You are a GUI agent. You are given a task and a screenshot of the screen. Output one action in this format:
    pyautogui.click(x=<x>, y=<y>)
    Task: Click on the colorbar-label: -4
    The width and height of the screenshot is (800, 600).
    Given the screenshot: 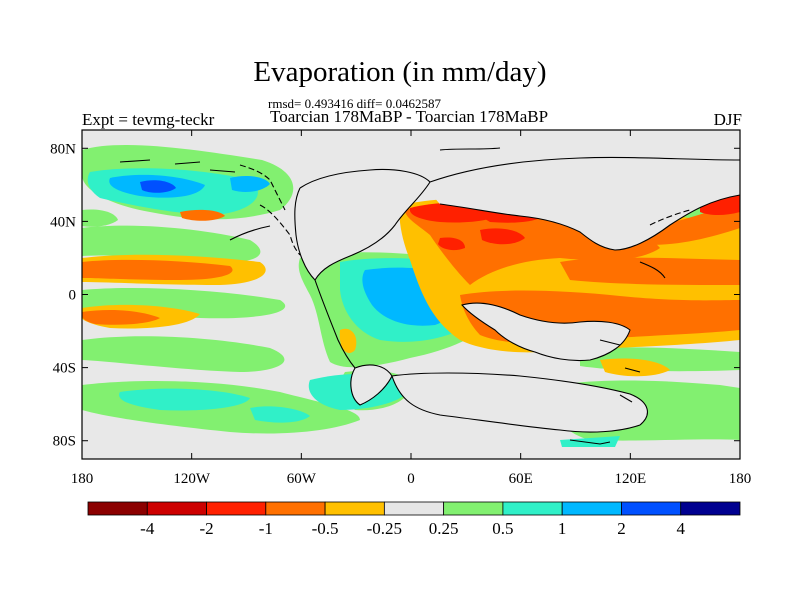 What is the action you would take?
    pyautogui.click(x=147, y=528)
    